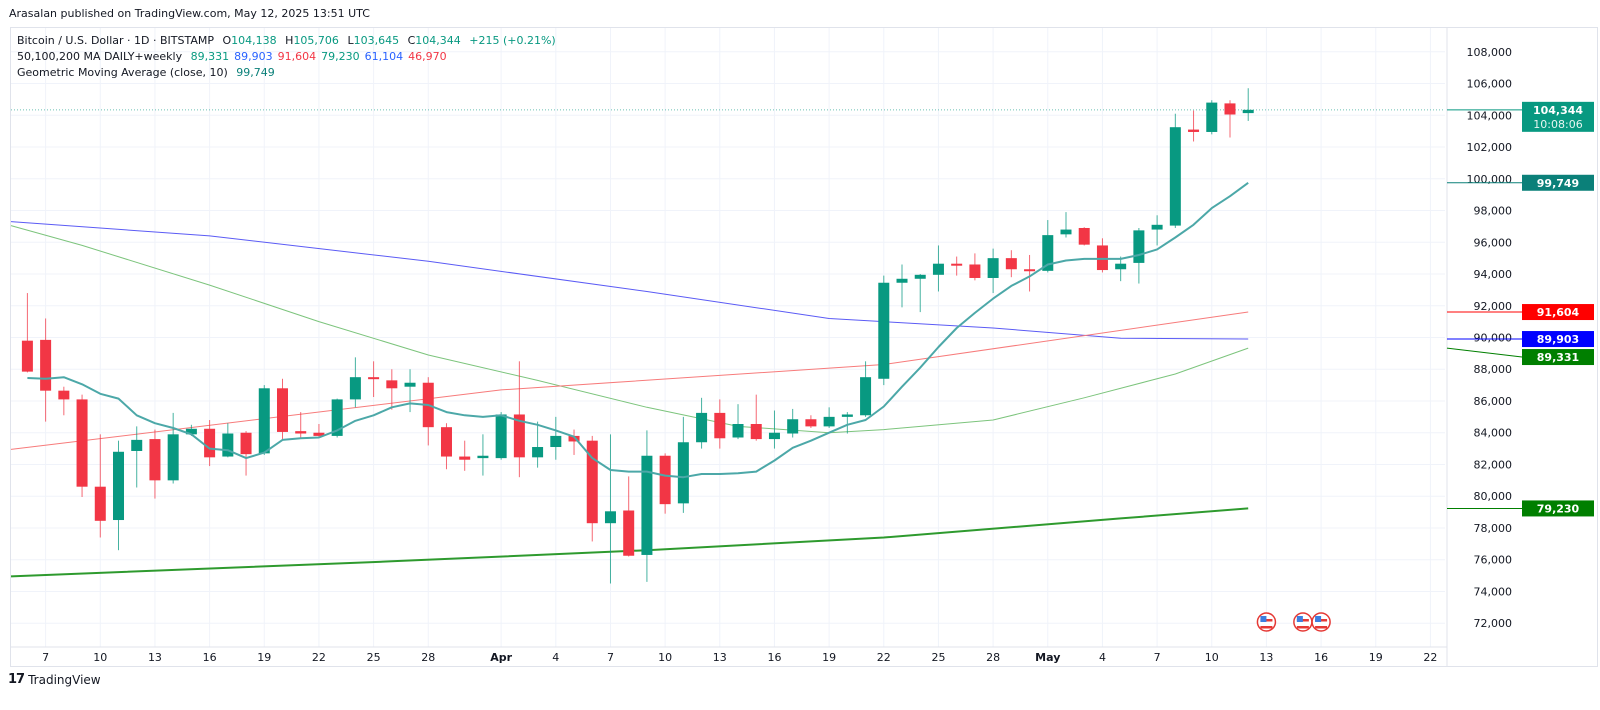 This screenshot has height=710, width=1600. Describe the element at coordinates (319, 657) in the screenshot. I see `time-axis-tick-label: 22` at that location.